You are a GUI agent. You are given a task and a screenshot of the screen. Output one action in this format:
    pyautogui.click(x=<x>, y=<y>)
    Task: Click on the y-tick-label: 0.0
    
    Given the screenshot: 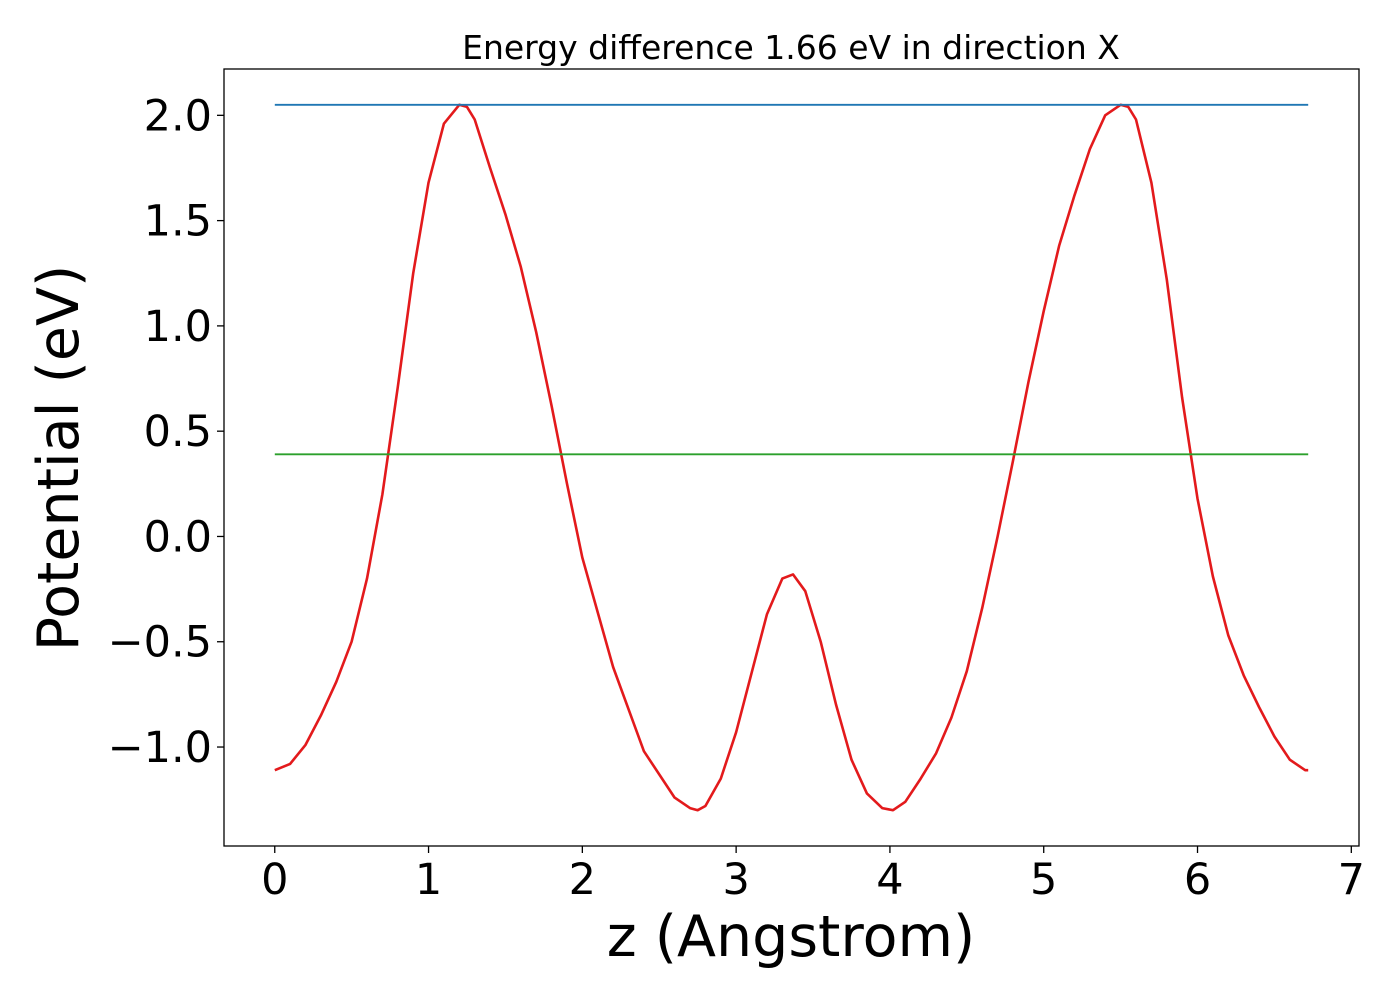 What is the action you would take?
    pyautogui.click(x=178, y=537)
    